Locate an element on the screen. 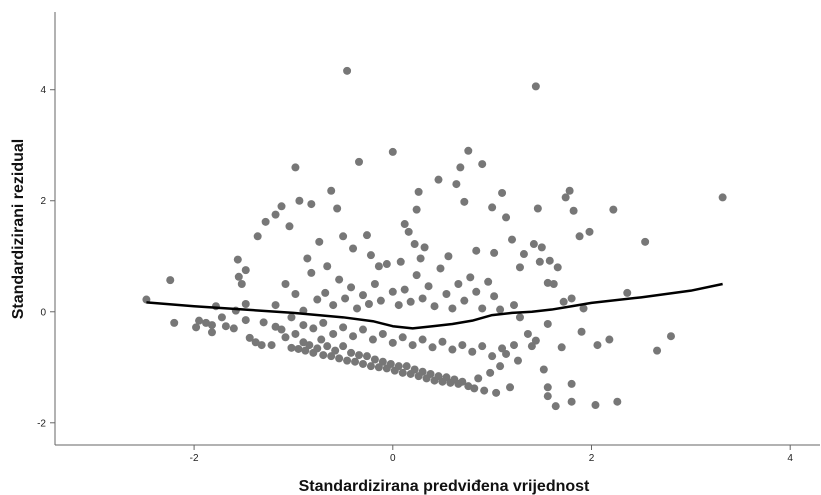 The width and height of the screenshot is (821, 495). fit-line is located at coordinates (434, 306).